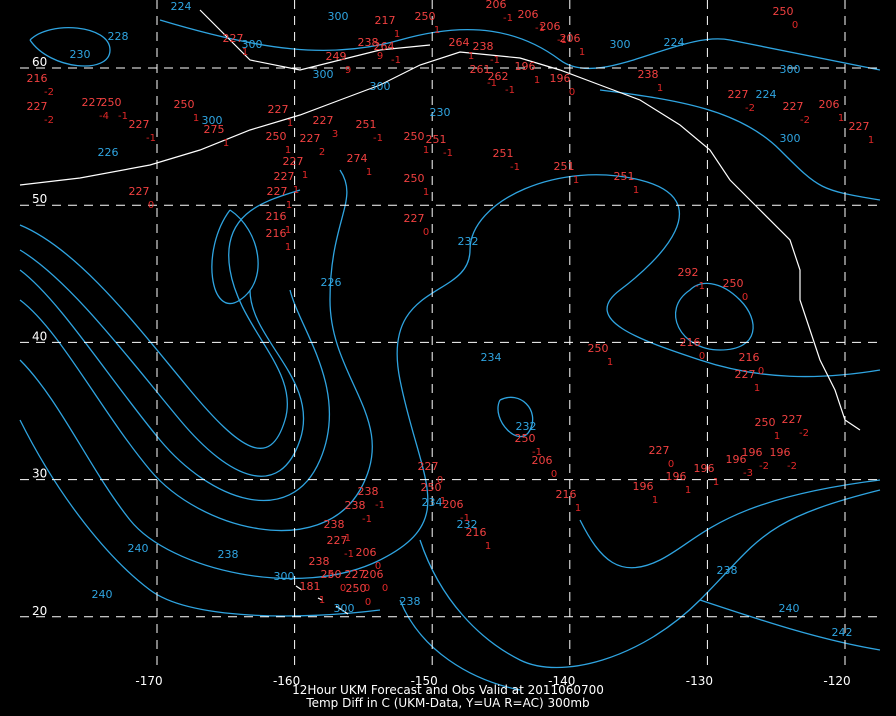  What do you see at coordinates (39, 474) in the screenshot?
I see `lat-label: 30` at bounding box center [39, 474].